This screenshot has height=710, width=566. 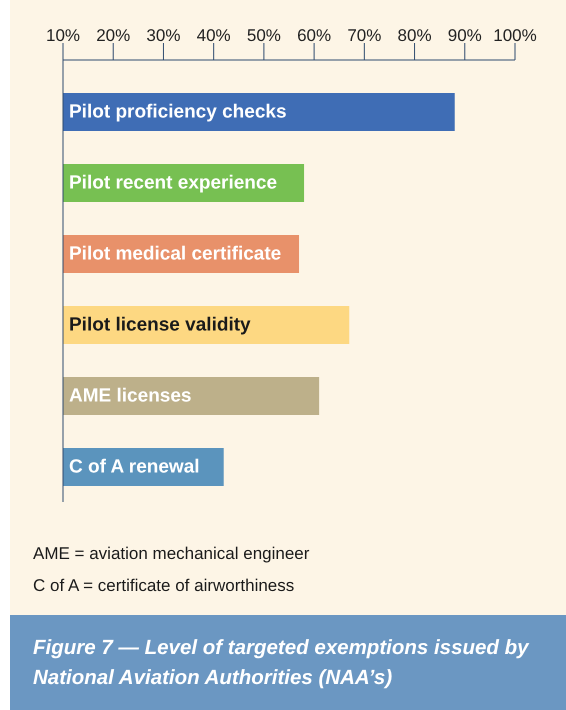 I want to click on text: C of A = certificate of airworthiness, so click(x=164, y=586).